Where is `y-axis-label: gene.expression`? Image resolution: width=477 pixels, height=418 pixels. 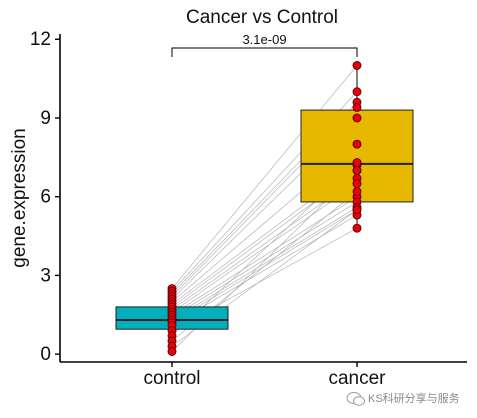
y-axis-label: gene.expression is located at coordinates (19, 197).